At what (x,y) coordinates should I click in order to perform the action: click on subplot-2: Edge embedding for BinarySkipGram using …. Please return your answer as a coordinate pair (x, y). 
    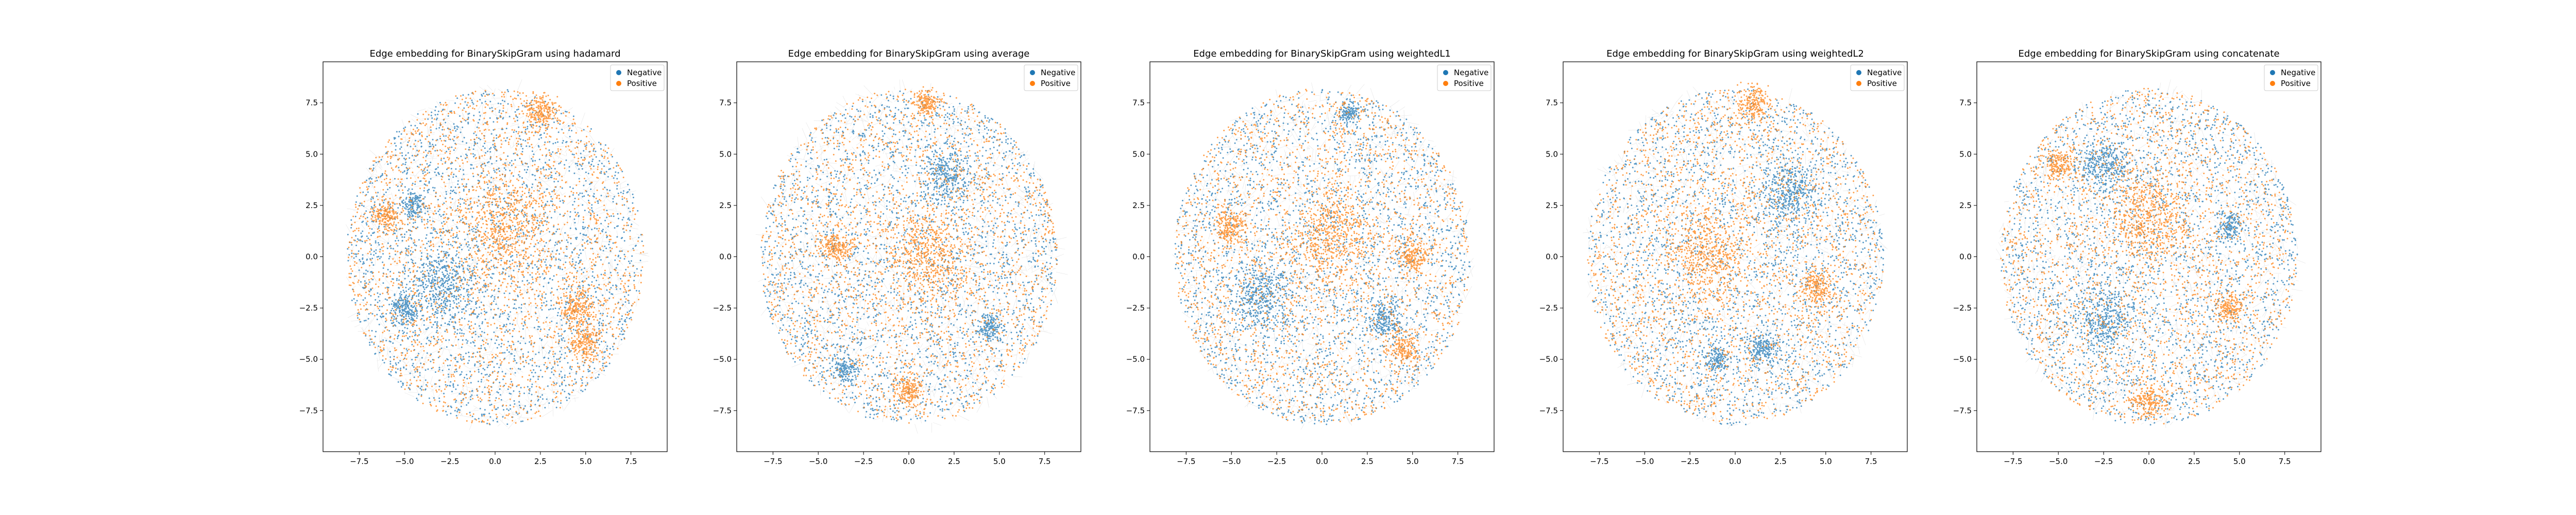
    Looking at the image, I should click on (897, 257).